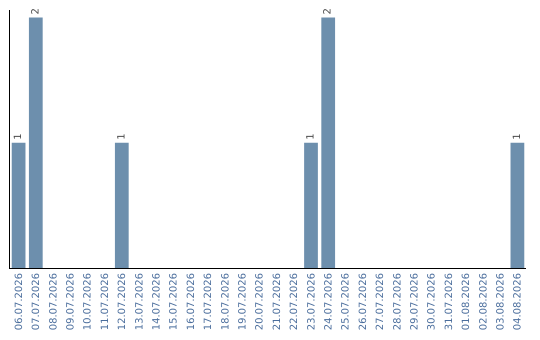 Image resolution: width=540 pixels, height=340 pixels. Describe the element at coordinates (484, 301) in the screenshot. I see `x-tick-label: 02.08.2026` at that location.